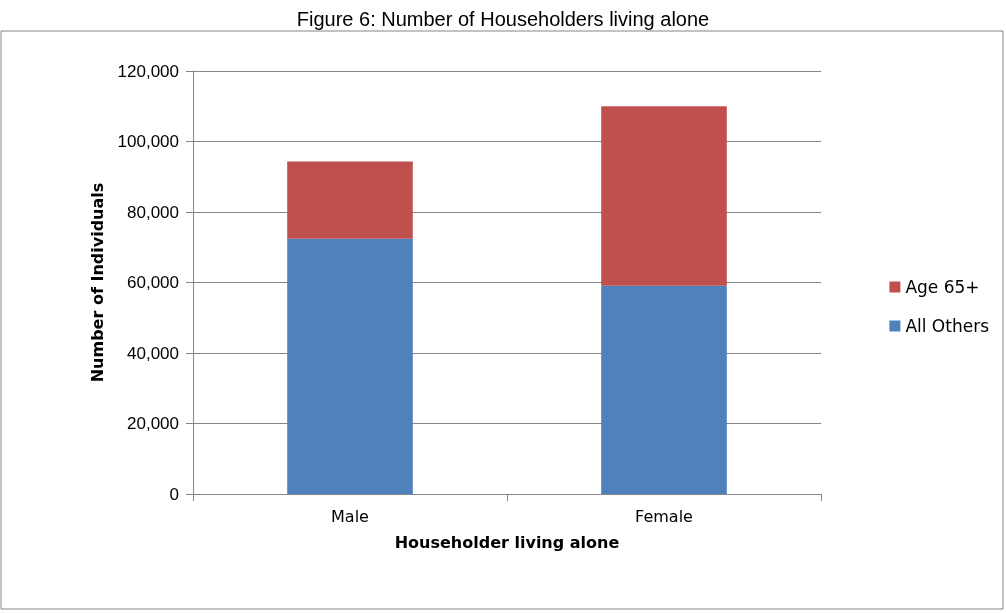 The image size is (1006, 613). What do you see at coordinates (153, 212) in the screenshot?
I see `y-tick-label: 80,000` at bounding box center [153, 212].